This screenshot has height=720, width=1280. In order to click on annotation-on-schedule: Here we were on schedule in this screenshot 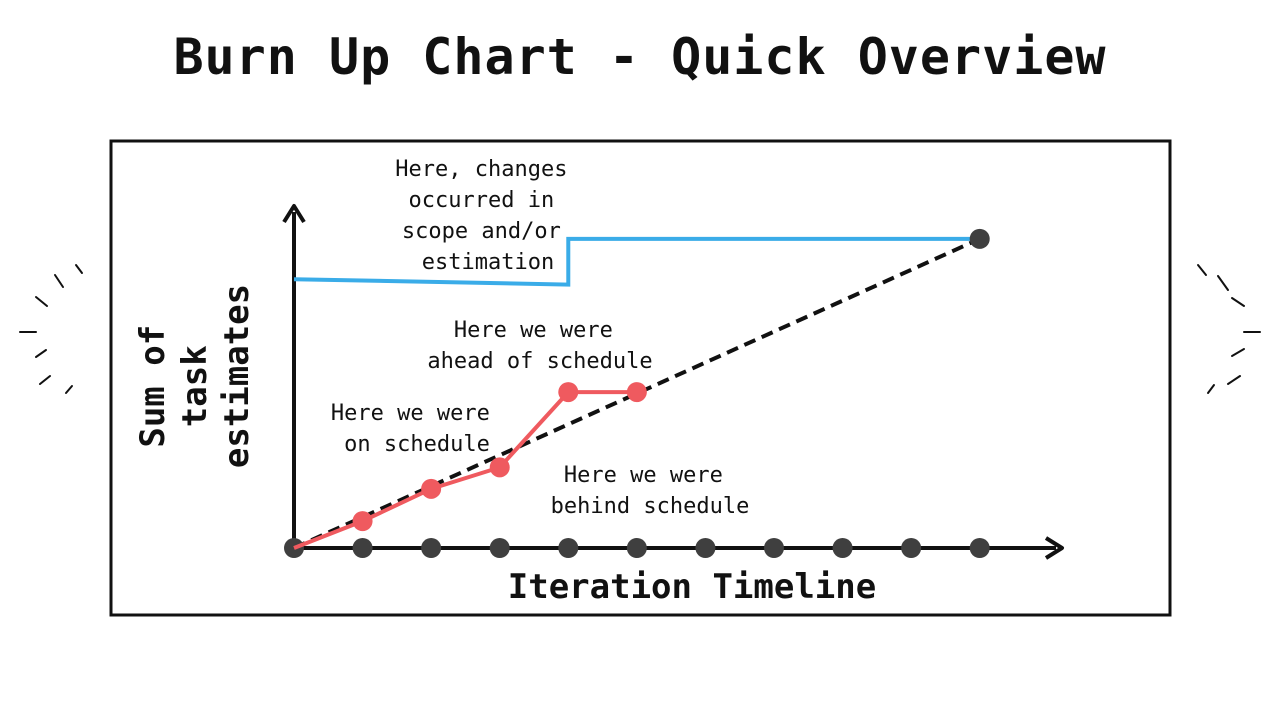, I will do `click(417, 429)`.